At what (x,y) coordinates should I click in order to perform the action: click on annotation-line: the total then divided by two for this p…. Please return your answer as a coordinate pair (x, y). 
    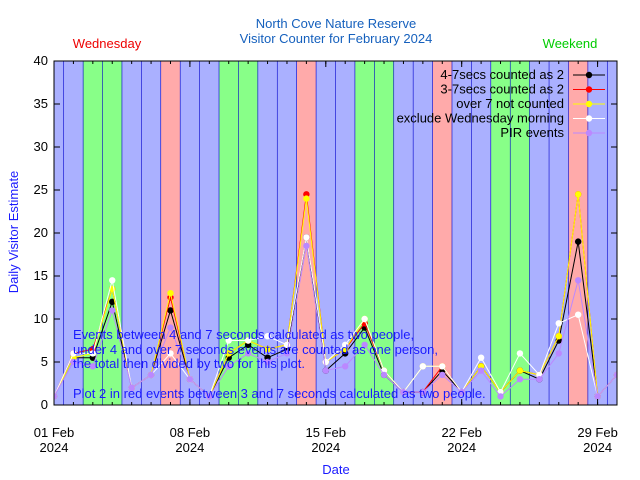
    Looking at the image, I should click on (189, 363).